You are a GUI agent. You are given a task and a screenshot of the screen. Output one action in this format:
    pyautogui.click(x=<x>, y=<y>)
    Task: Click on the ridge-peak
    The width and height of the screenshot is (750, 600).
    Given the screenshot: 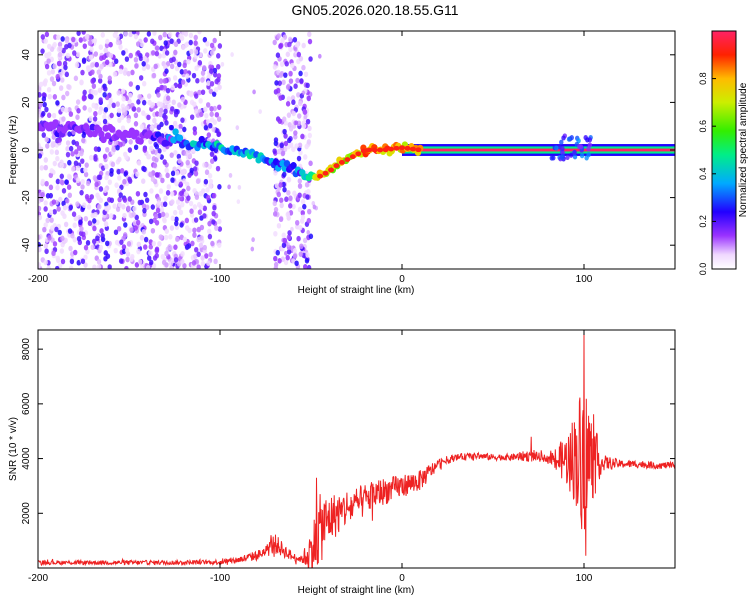 What is the action you would take?
    pyautogui.click(x=336, y=166)
    